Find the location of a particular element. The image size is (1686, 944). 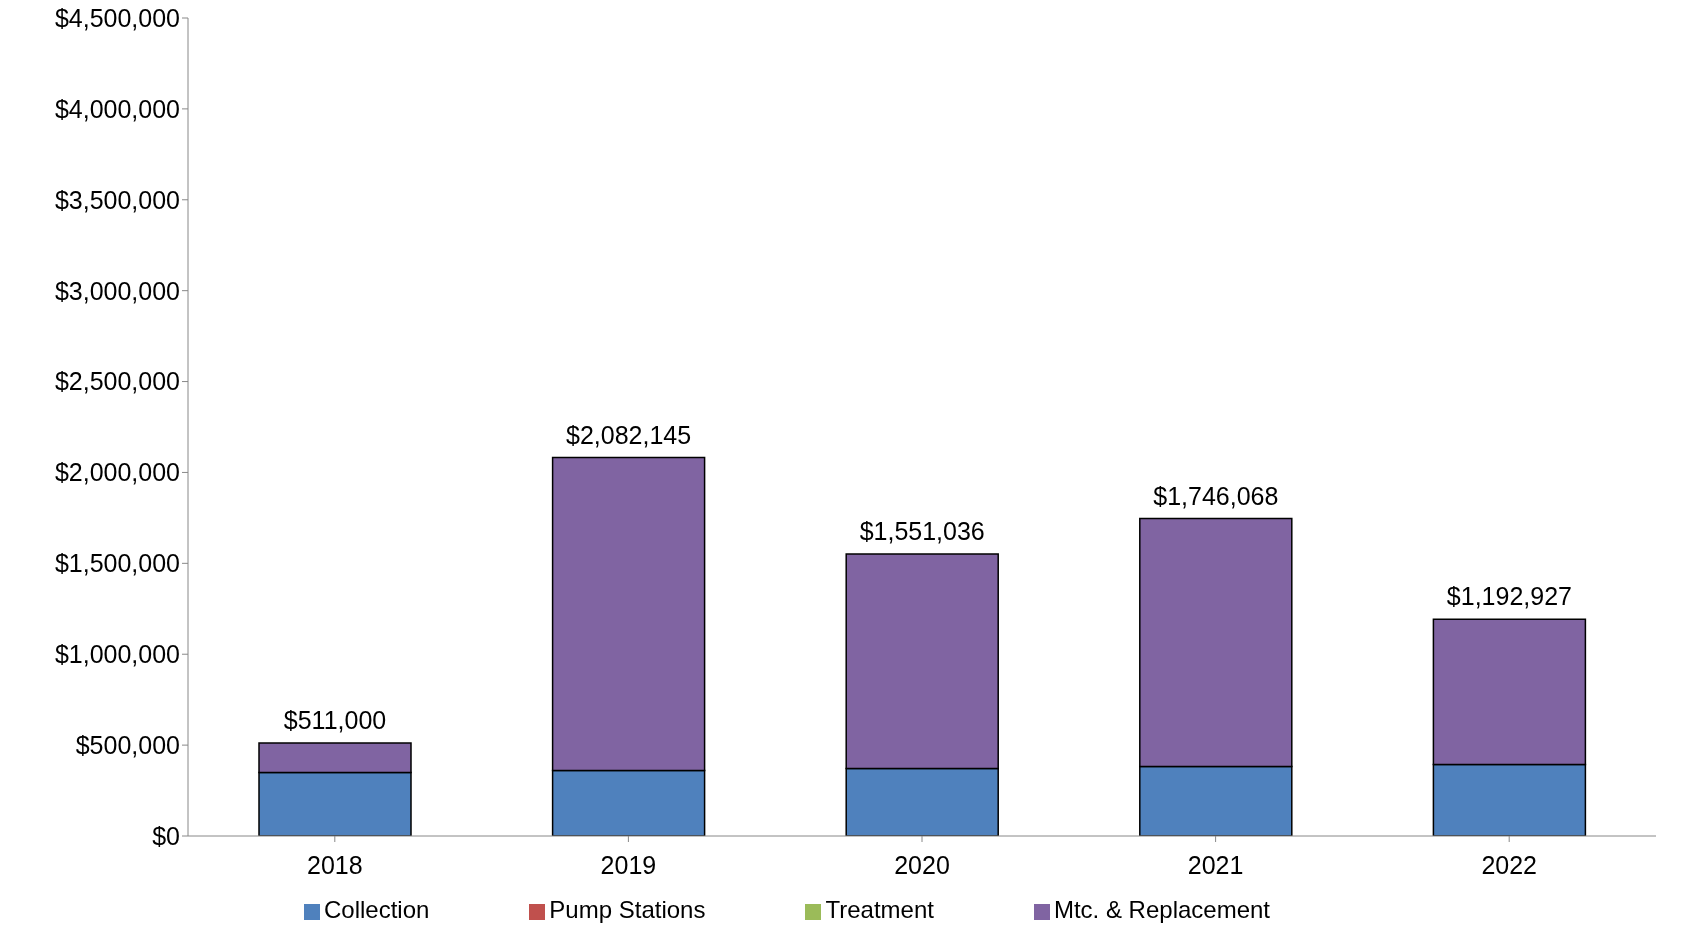

x-tick-label: 2021 is located at coordinates (1215, 864).